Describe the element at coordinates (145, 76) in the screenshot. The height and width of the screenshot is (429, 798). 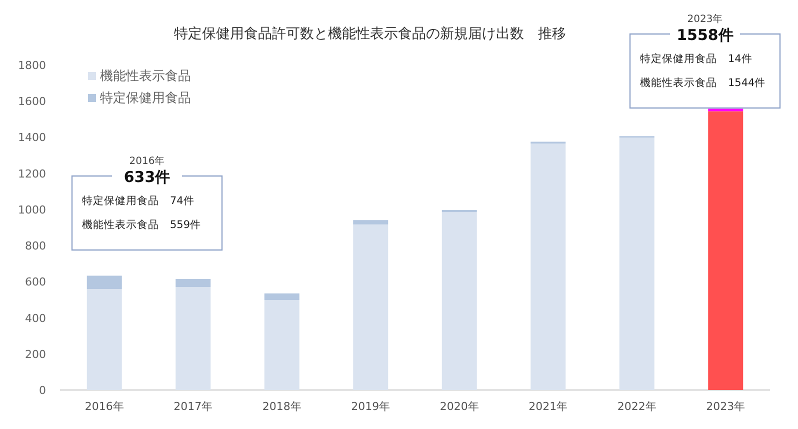
I see `legend-label: 機能性表示食品` at that location.